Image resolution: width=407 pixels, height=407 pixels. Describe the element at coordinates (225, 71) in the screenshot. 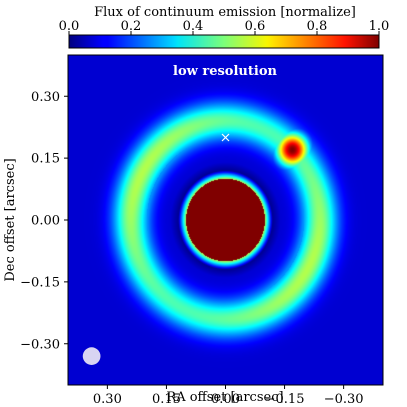

I see `annotation-low-resolution: low resolution` at that location.